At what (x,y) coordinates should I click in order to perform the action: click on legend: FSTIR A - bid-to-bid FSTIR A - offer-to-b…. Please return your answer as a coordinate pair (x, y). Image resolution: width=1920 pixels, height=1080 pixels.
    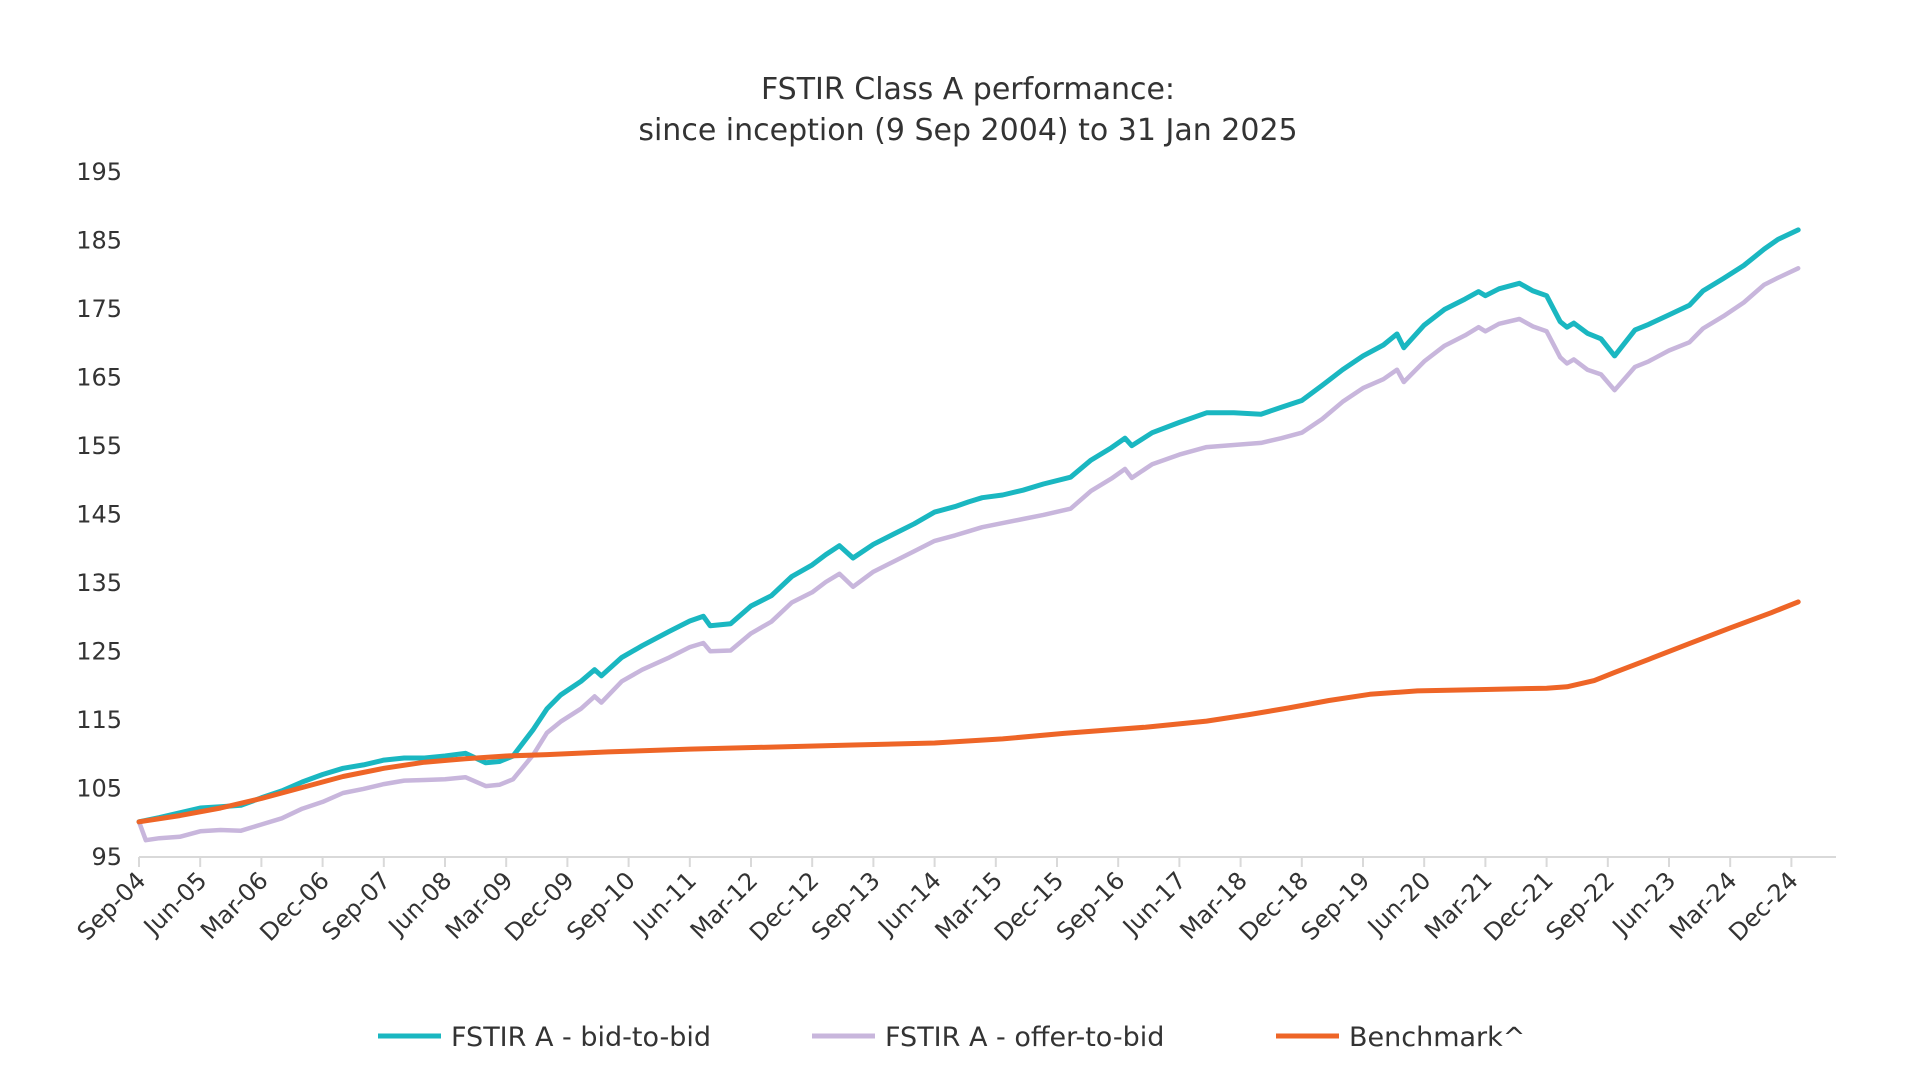
    Looking at the image, I should click on (951, 1037).